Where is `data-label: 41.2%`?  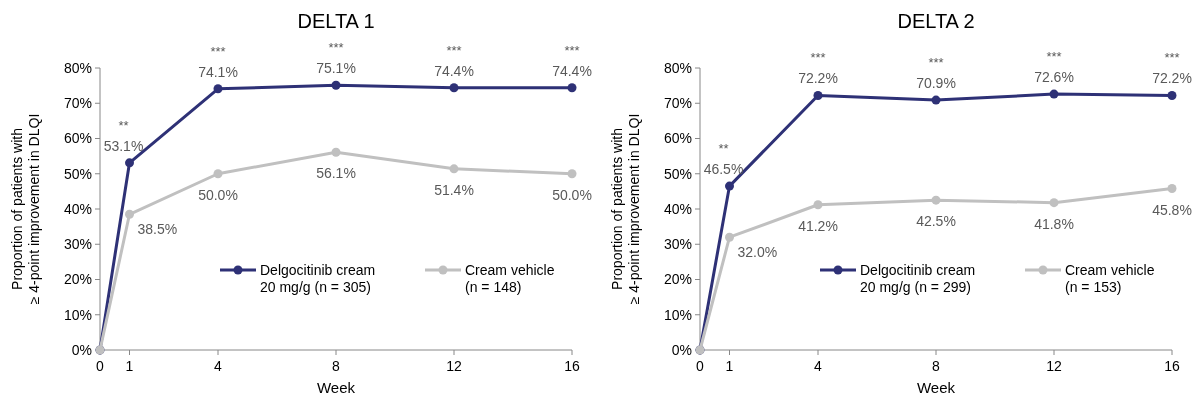 data-label: 41.2% is located at coordinates (818, 225).